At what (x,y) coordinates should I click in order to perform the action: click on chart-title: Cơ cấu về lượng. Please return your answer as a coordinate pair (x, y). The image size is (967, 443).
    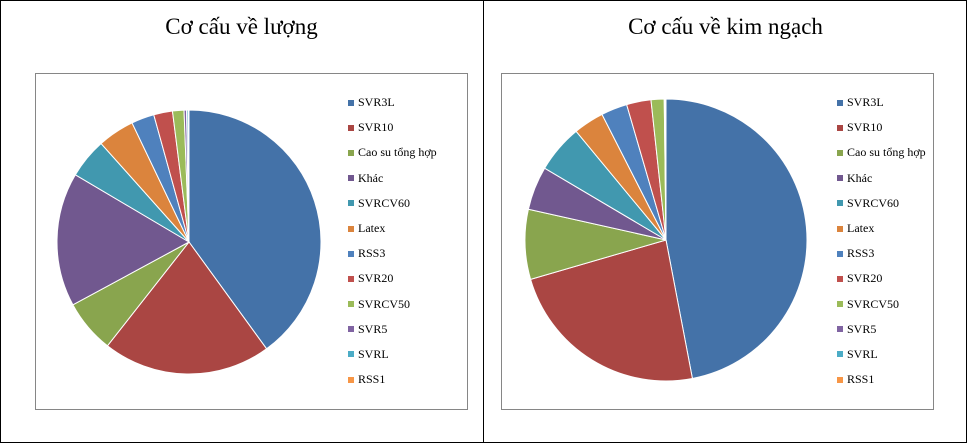
    Looking at the image, I should click on (241, 26).